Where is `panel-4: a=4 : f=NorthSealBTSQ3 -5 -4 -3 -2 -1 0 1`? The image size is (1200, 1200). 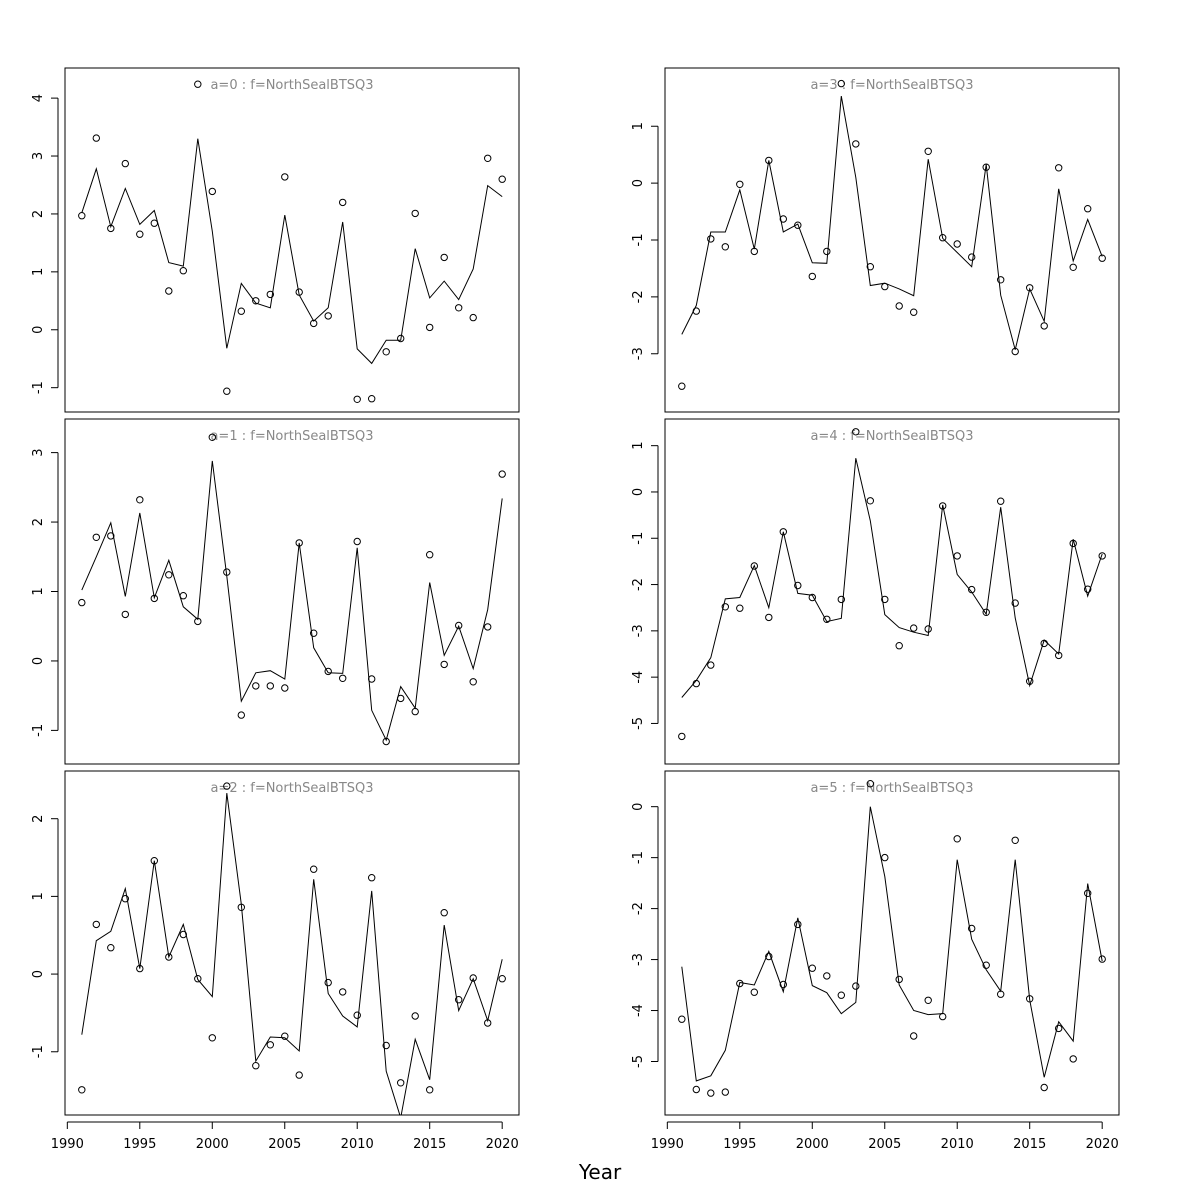
panel-4: a=4 : f=NorthSealBTSQ3 -5 -4 -3 -2 -1 0 1 is located at coordinates (875, 591).